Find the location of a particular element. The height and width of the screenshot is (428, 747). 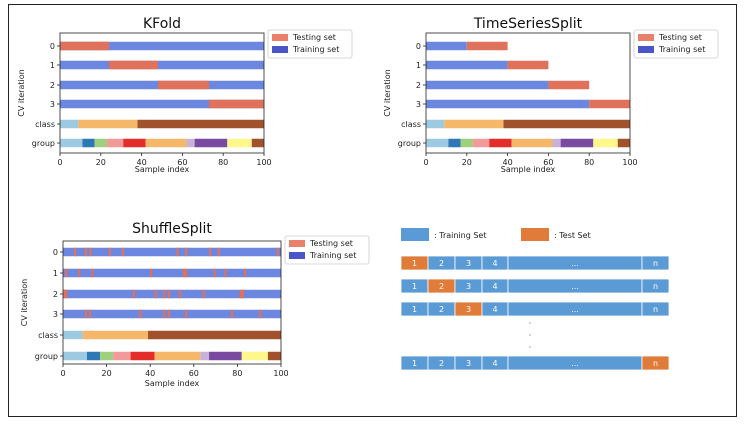

diagram-row-2: 1 2 3 4... n is located at coordinates (535, 309).